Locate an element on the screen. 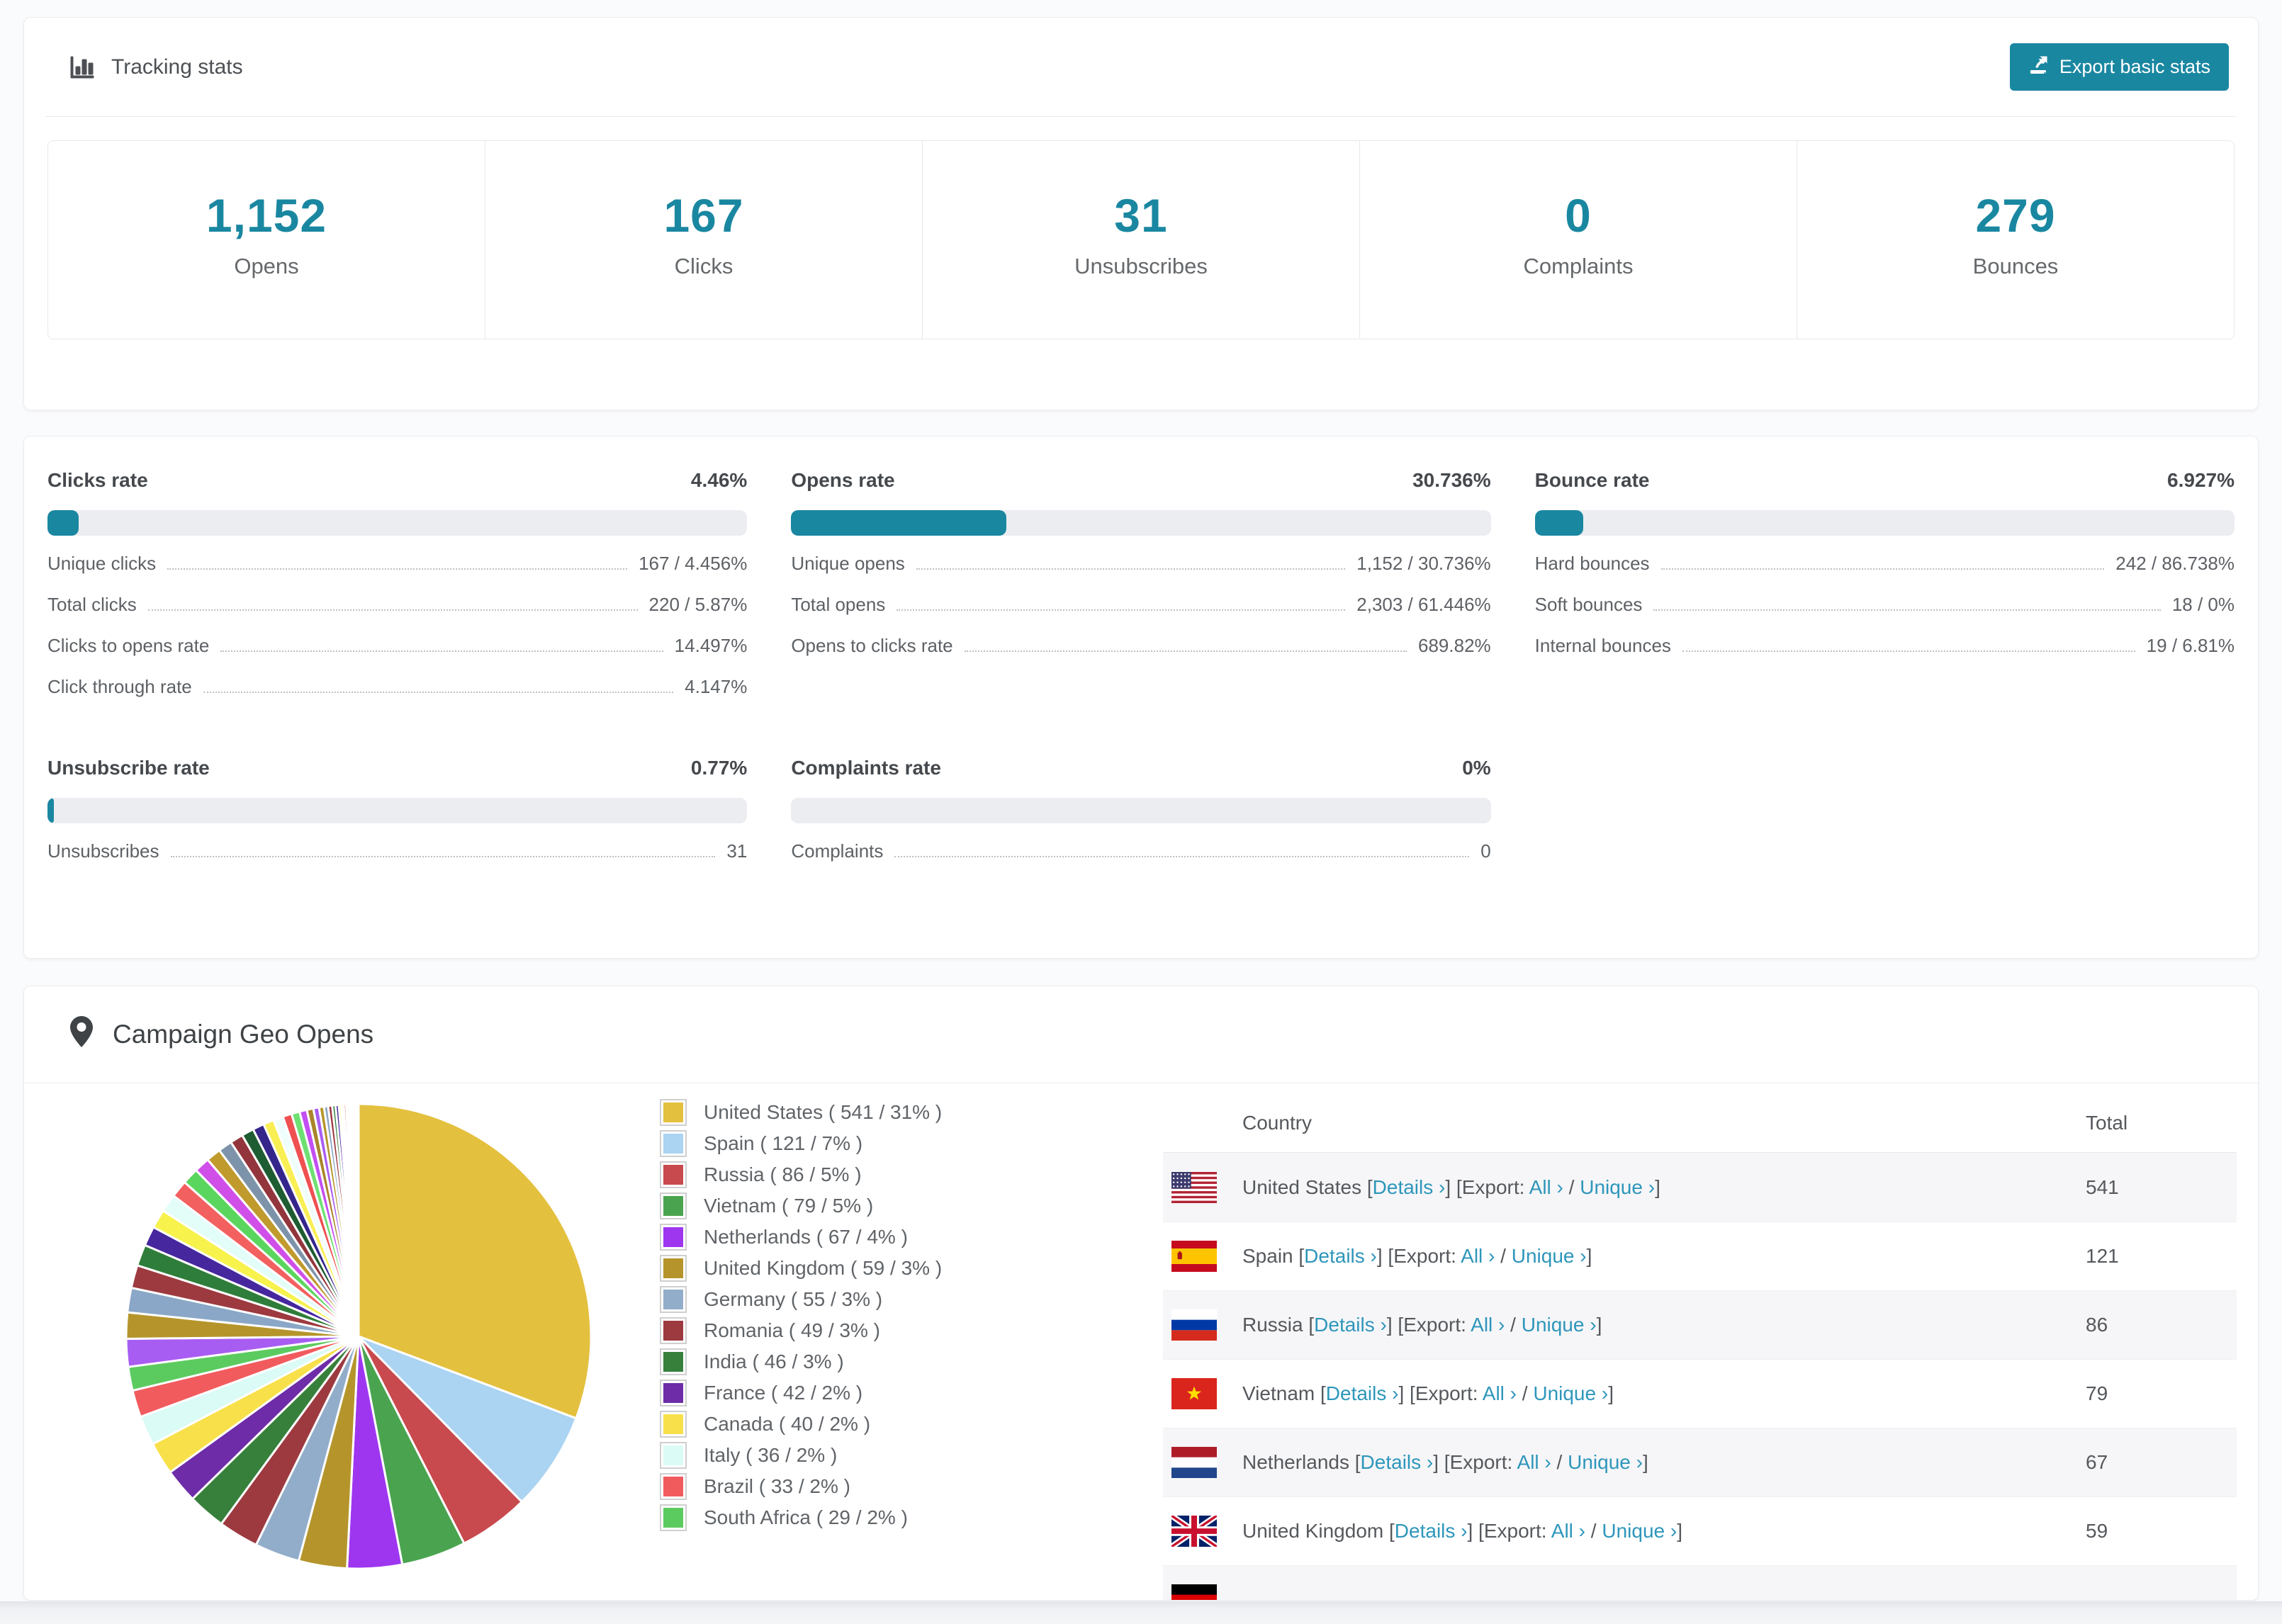 Image resolution: width=2282 pixels, height=1624 pixels. stat-row: Click through rate 4.147% is located at coordinates (397, 696).